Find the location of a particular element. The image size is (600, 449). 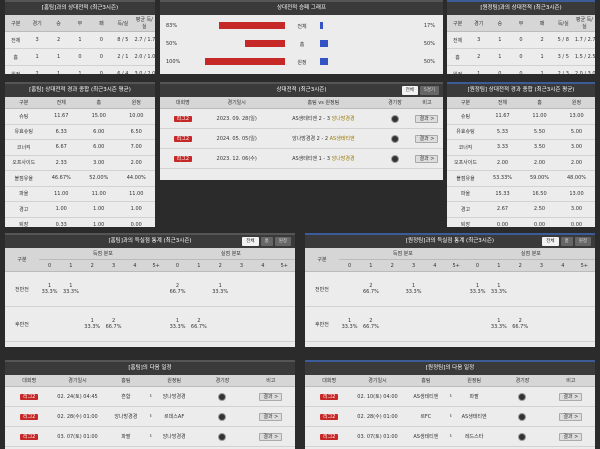

cell: 2023. 12. 06(수) is located at coordinates (236, 158).